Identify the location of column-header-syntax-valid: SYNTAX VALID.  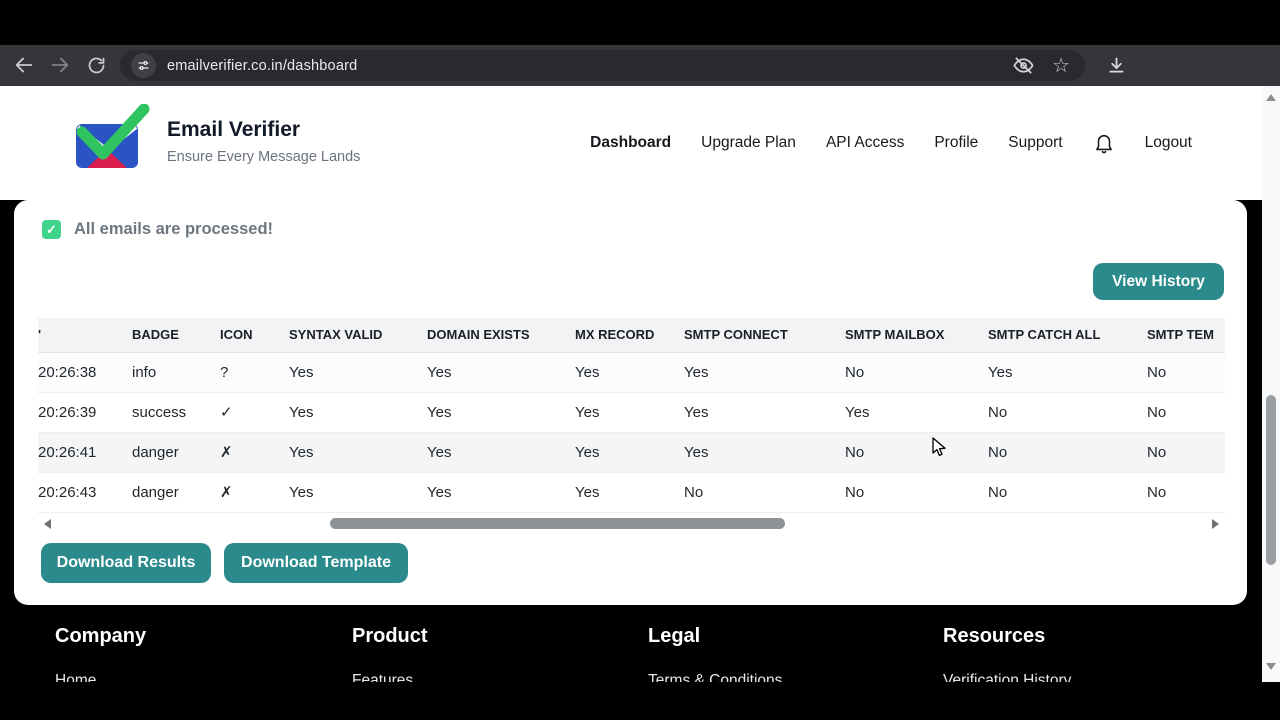
(336, 335).